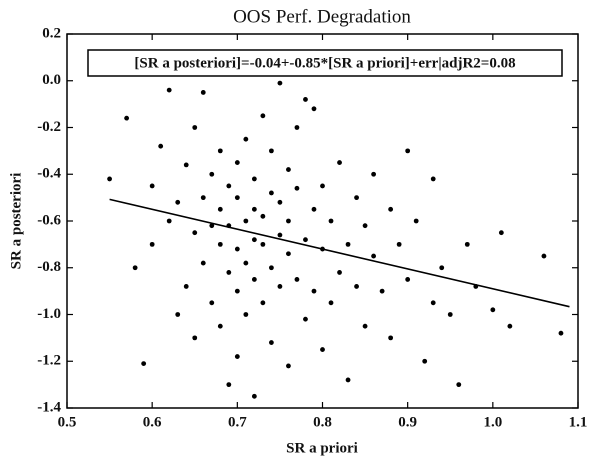  Describe the element at coordinates (49, 267) in the screenshot. I see `y-tick-label: -0.8` at that location.